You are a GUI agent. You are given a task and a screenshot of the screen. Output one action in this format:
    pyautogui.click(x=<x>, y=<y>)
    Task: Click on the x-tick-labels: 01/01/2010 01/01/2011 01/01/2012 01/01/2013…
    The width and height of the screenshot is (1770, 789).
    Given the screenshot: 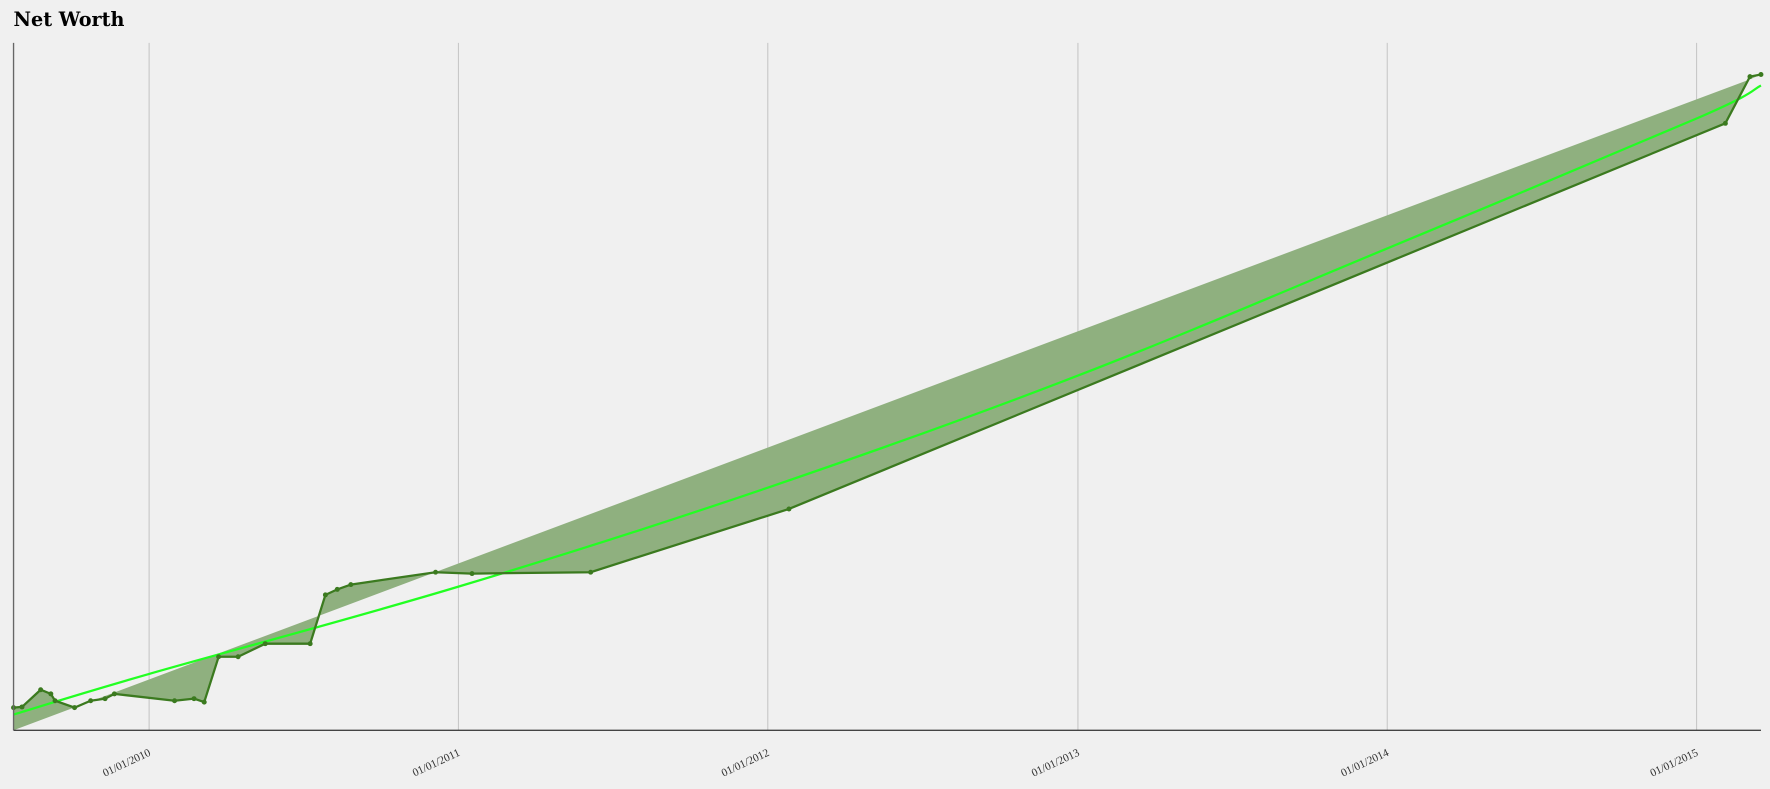 What is the action you would take?
    pyautogui.click(x=900, y=763)
    